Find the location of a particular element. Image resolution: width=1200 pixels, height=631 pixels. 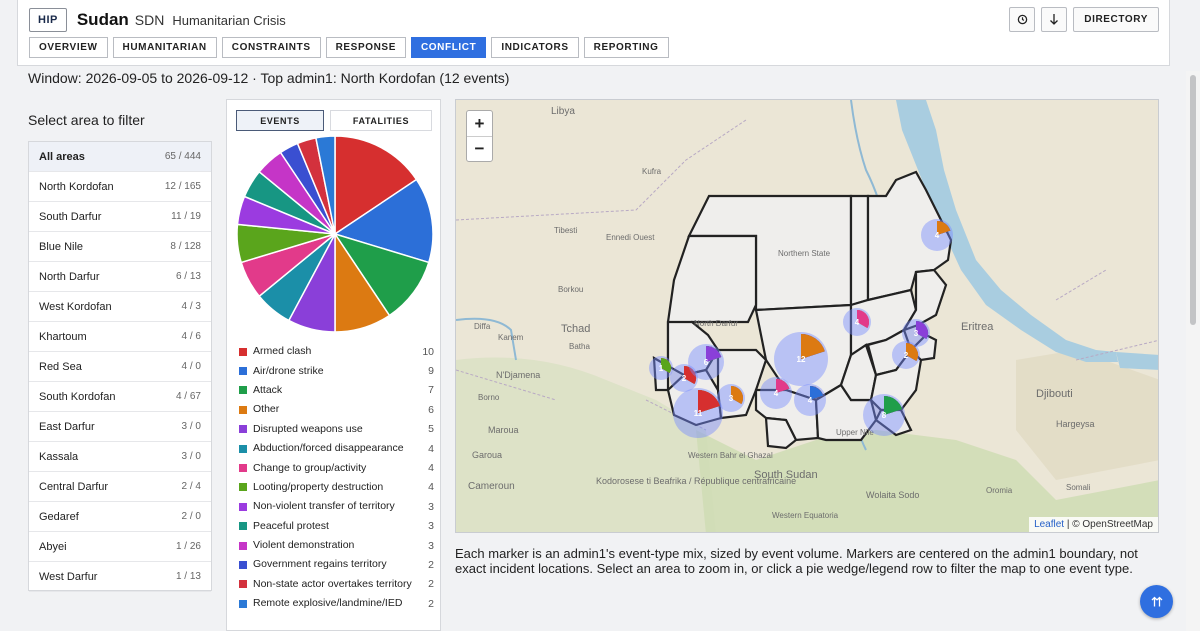

scroll-to-top-button is located at coordinates (1156, 601).